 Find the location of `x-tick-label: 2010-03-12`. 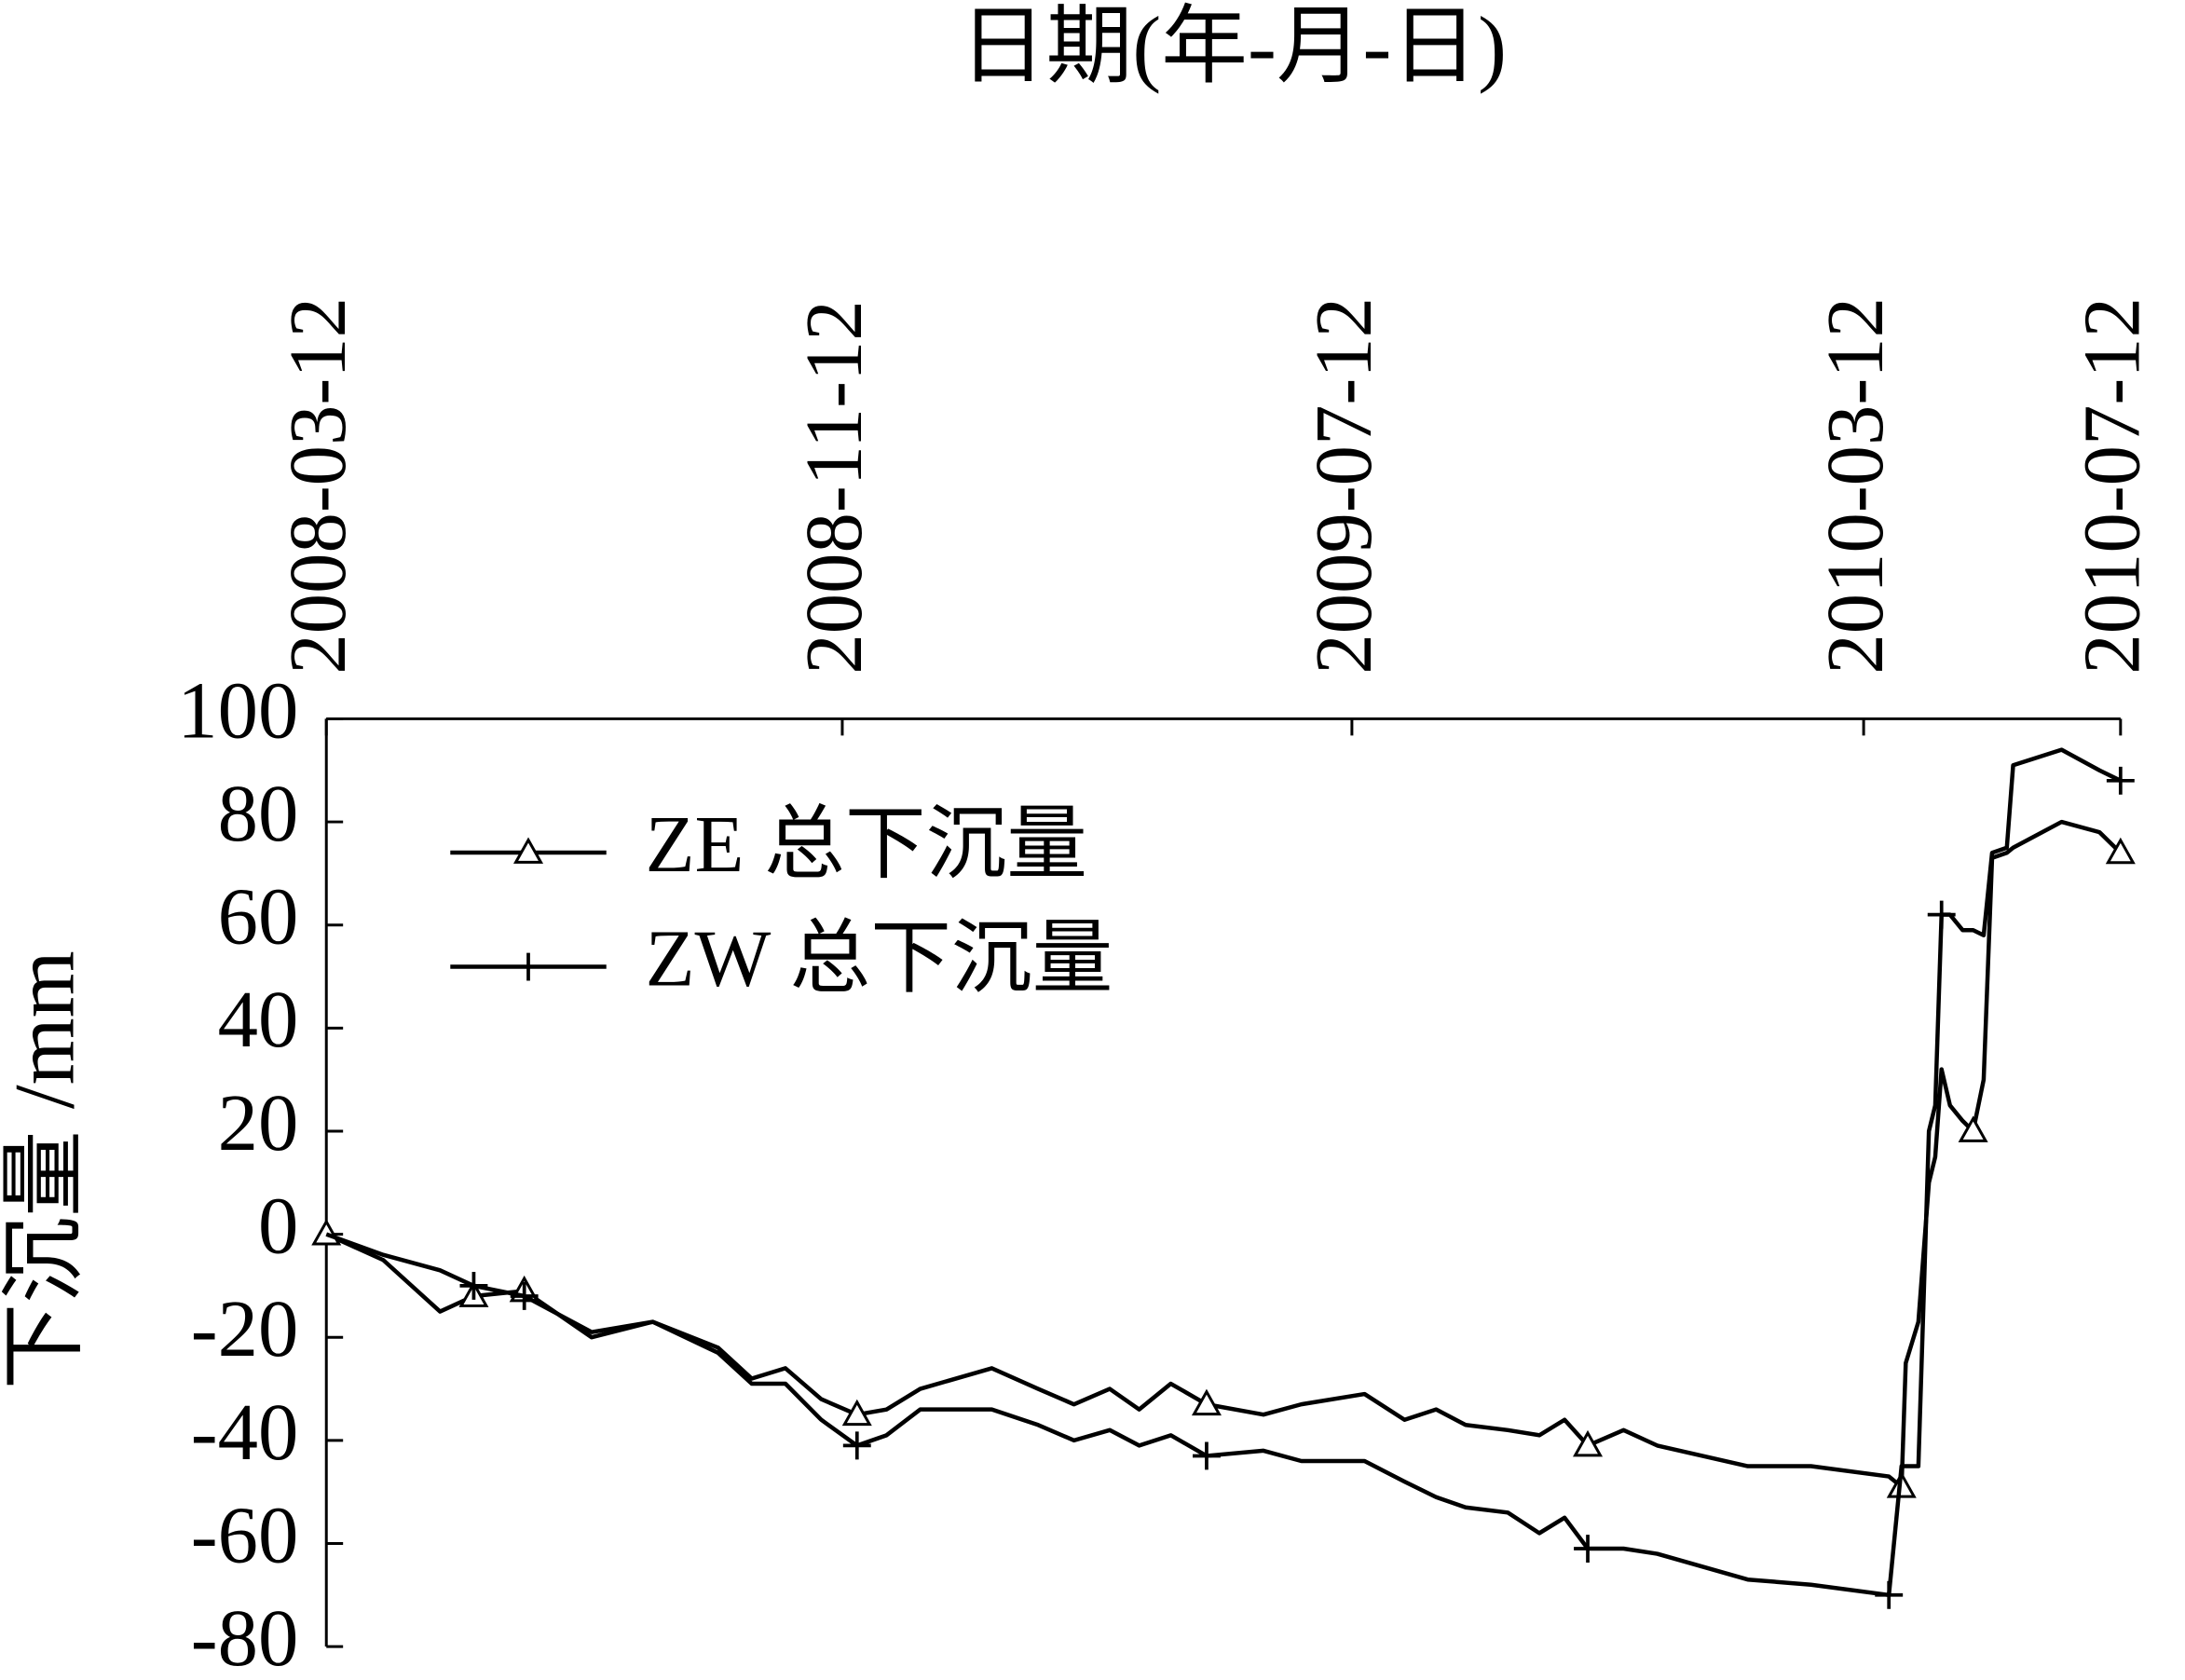

x-tick-label: 2010-03-12 is located at coordinates (1855, 486).